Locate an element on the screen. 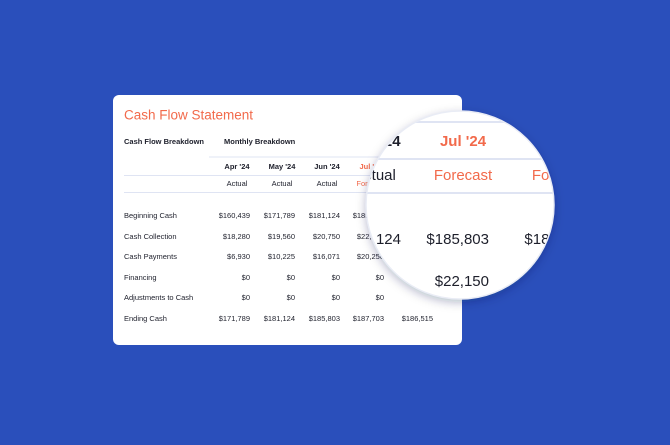 This screenshot has width=670, height=445. row-label: Adjustments to Cash is located at coordinates (158, 297).